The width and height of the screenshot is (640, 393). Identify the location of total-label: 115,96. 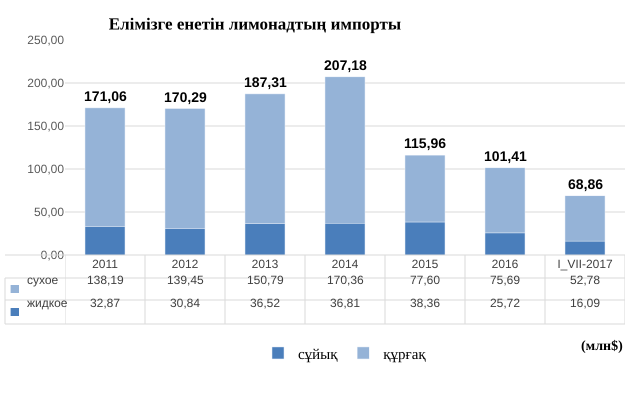
(425, 143).